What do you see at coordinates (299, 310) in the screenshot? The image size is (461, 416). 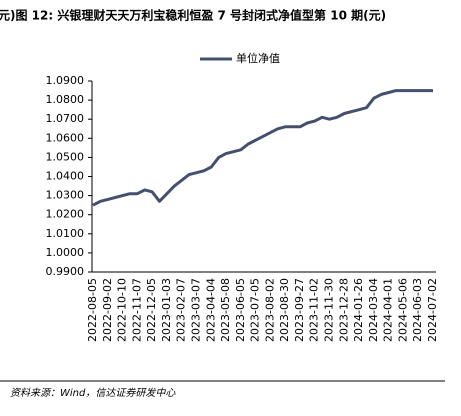 I see `x-tick-label: 2023-09-27` at bounding box center [299, 310].